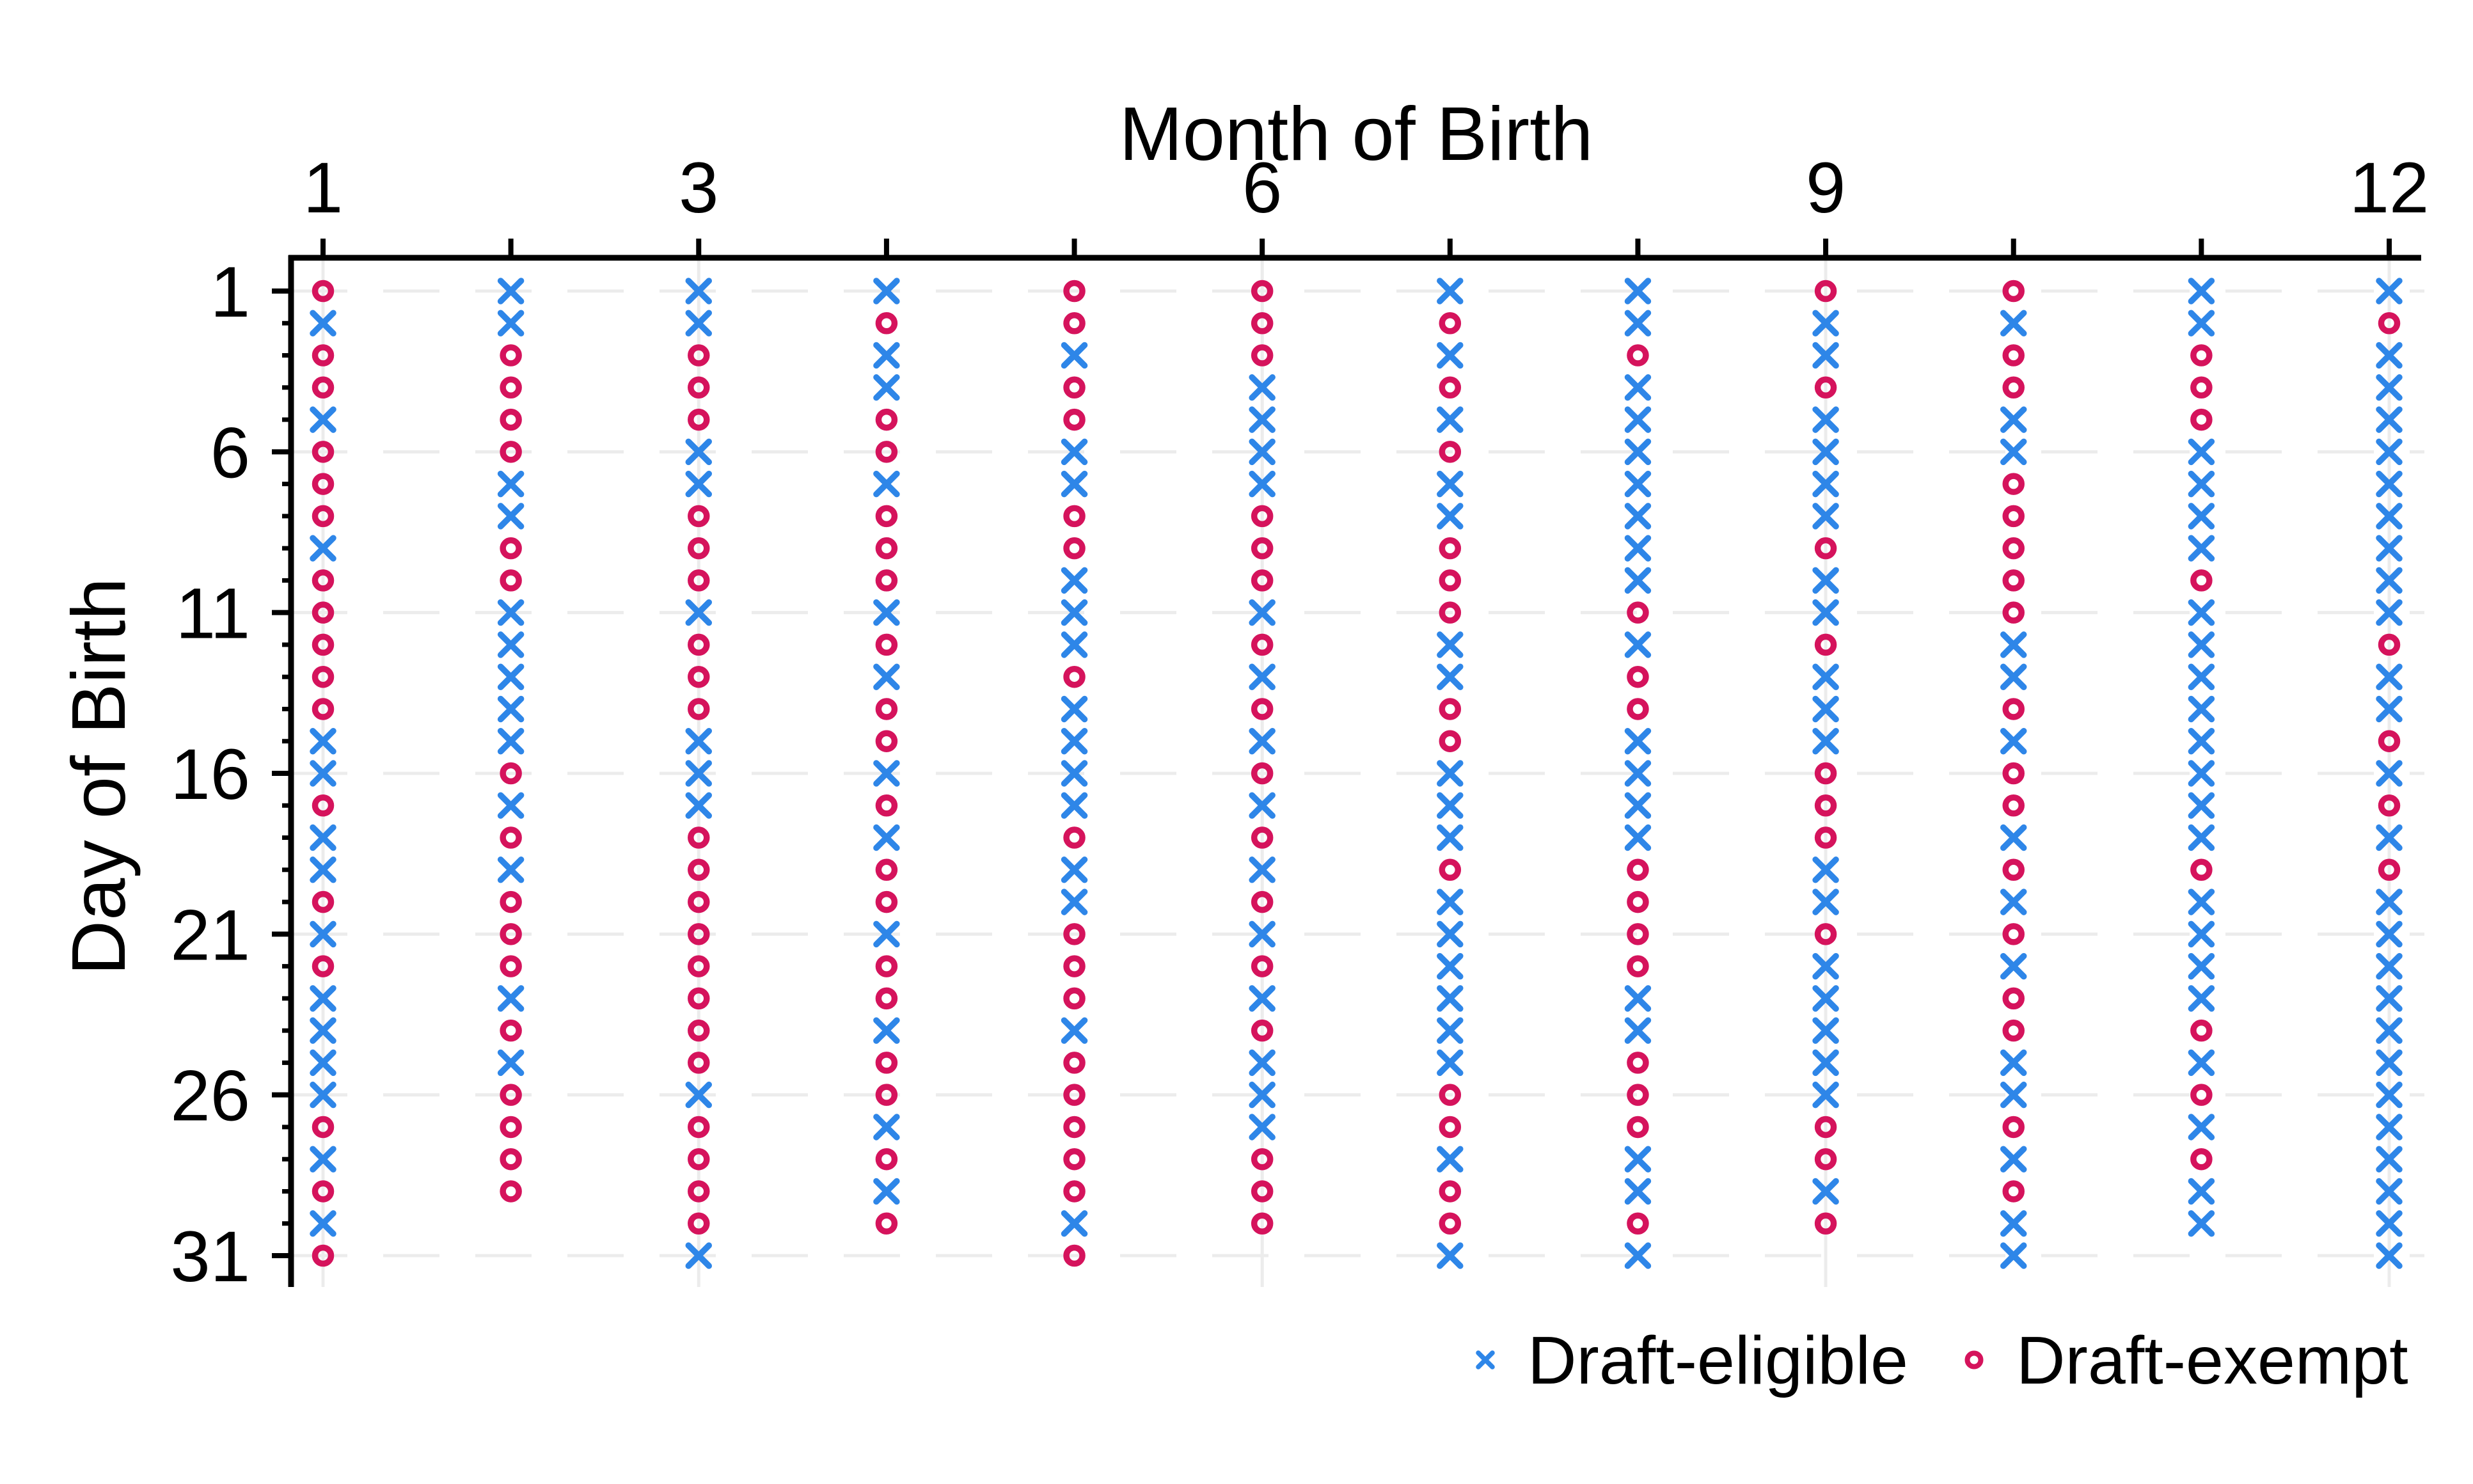 Image resolution: width=2473 pixels, height=1484 pixels. I want to click on legend-x-marker-icon, so click(1485, 1360).